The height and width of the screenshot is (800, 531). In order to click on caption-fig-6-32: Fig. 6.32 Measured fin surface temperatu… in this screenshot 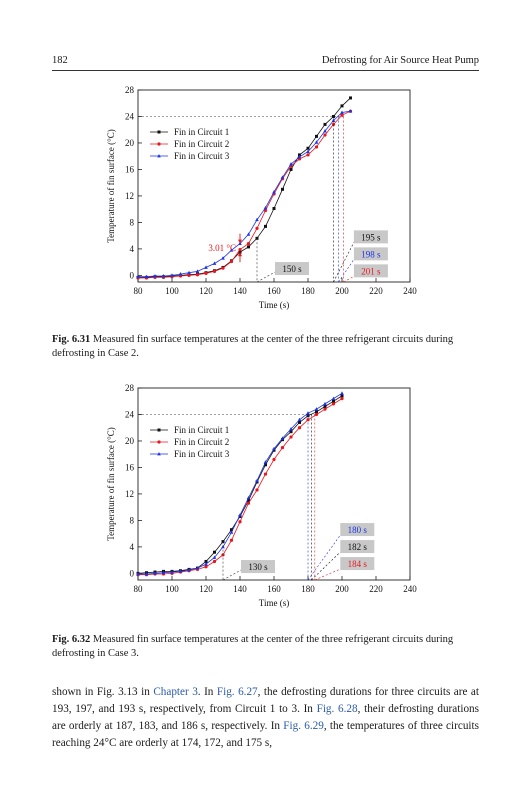, I will do `click(265, 647)`.